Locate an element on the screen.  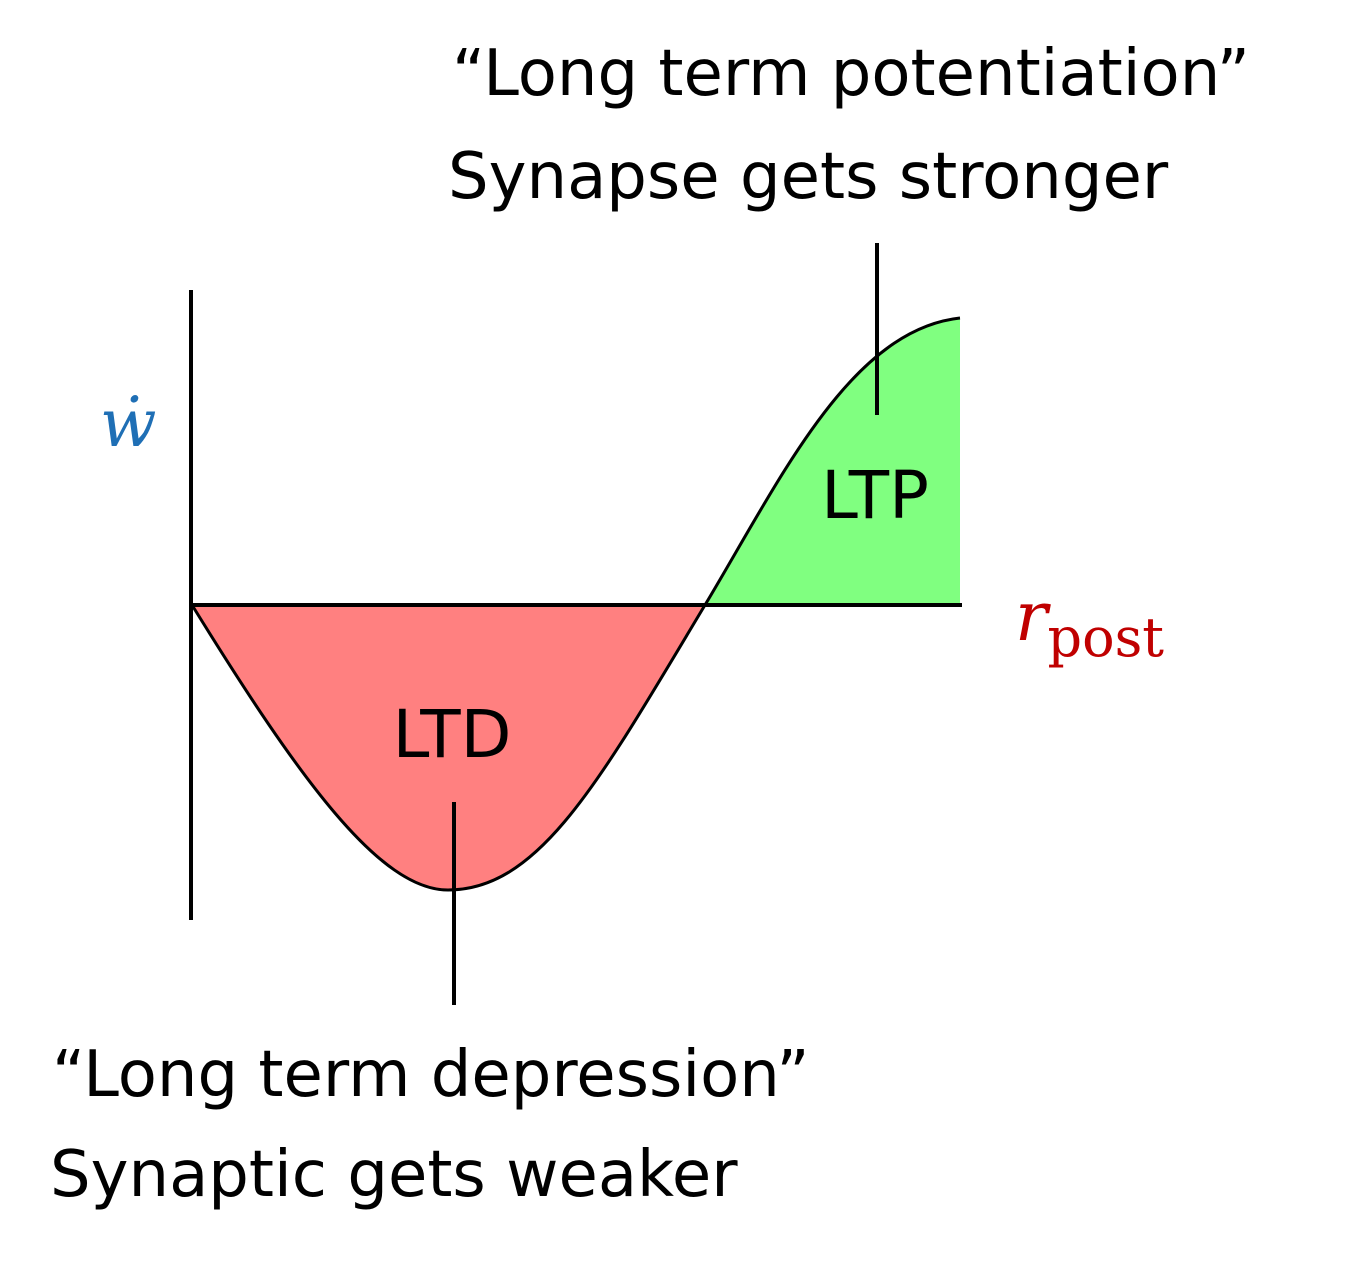
ltd-description: Synaptic gets weaker is located at coordinates (394, 1175).